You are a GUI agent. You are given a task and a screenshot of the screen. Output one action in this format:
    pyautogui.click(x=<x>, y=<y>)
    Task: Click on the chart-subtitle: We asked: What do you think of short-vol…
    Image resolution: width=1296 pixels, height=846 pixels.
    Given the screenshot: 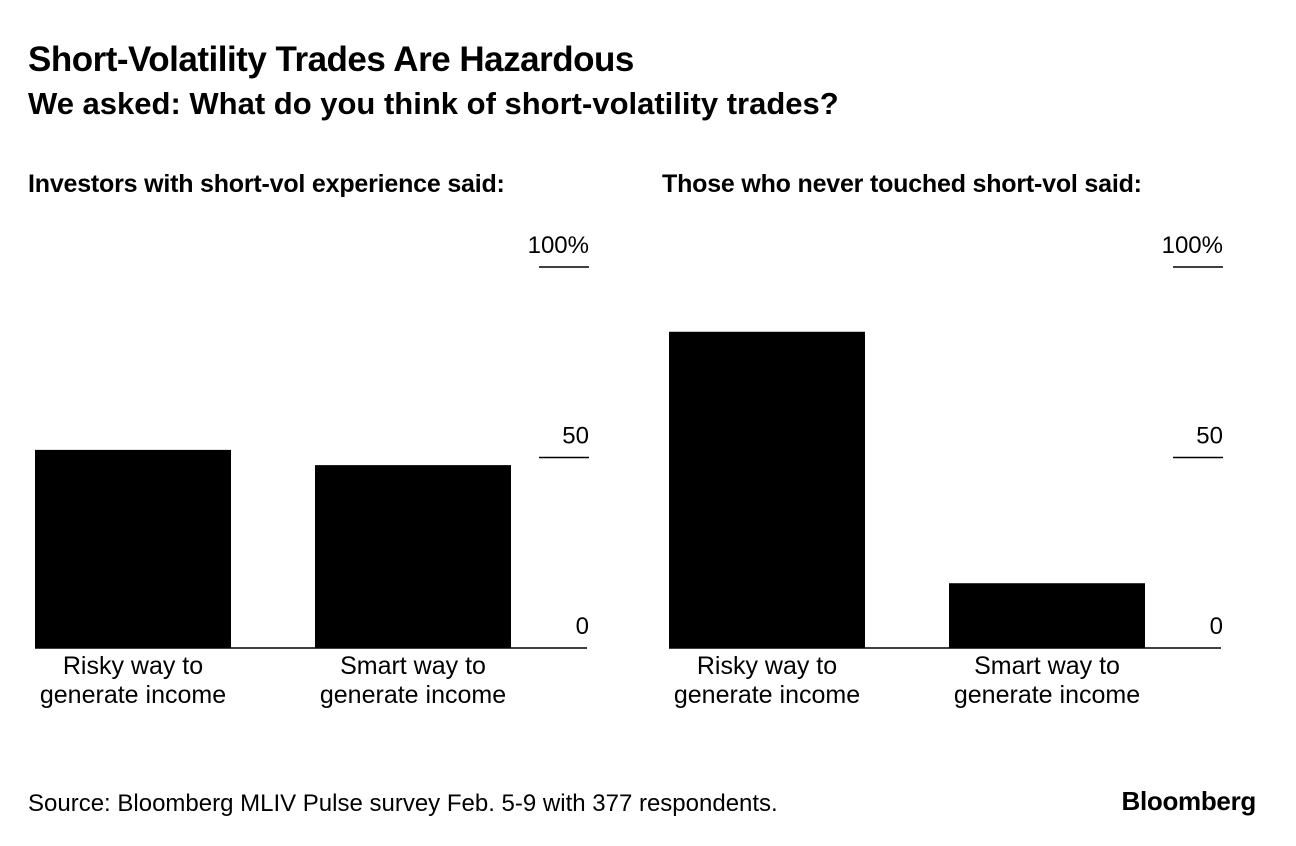 What is the action you would take?
    pyautogui.click(x=433, y=103)
    